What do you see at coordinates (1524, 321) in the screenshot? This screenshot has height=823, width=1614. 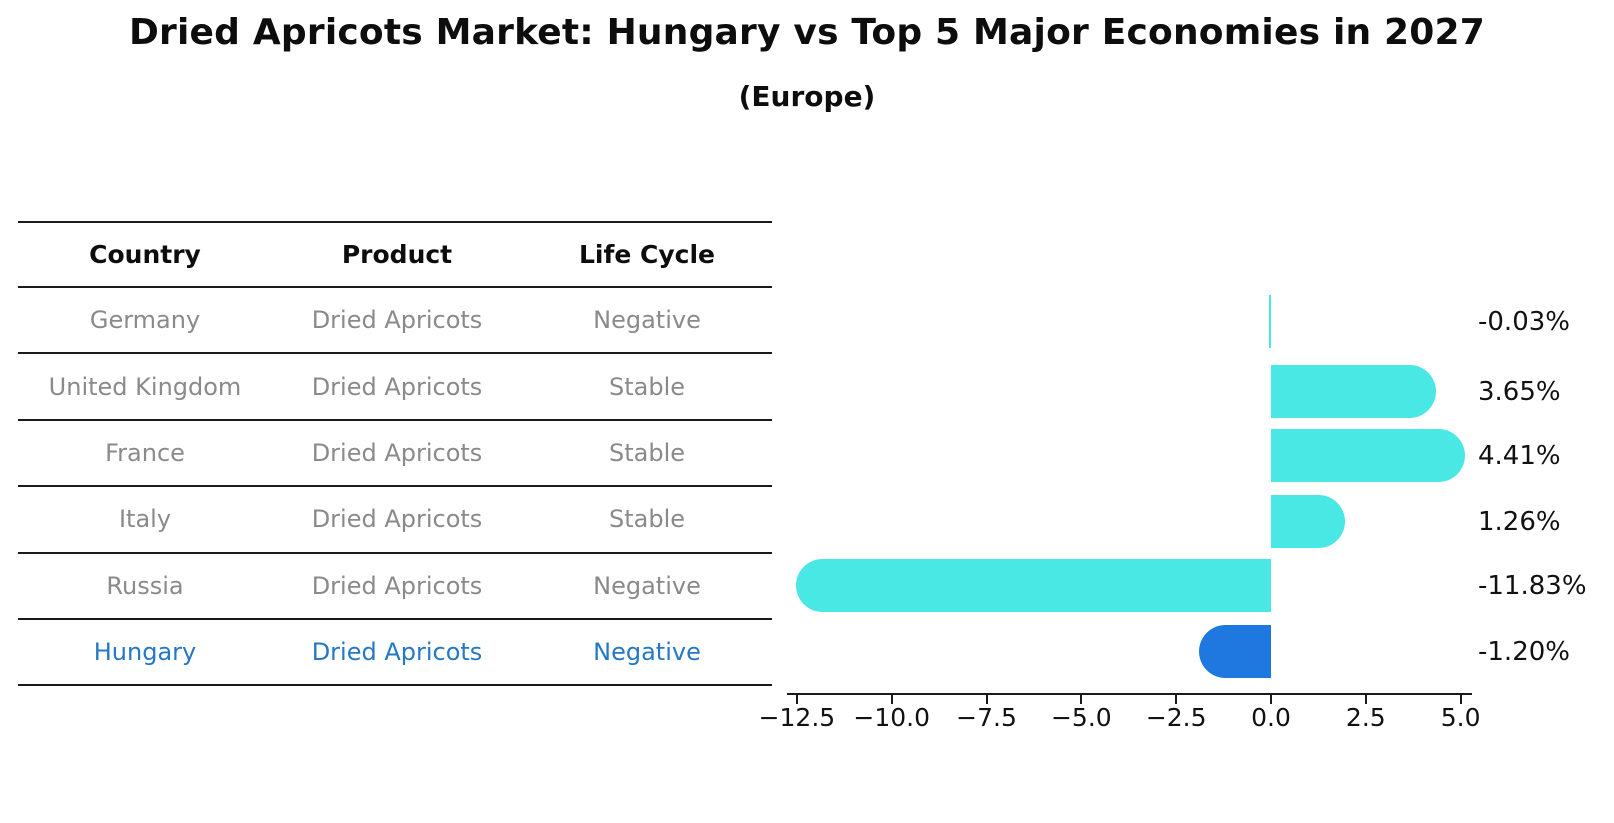 I see `value-label-germany: -0.03%` at bounding box center [1524, 321].